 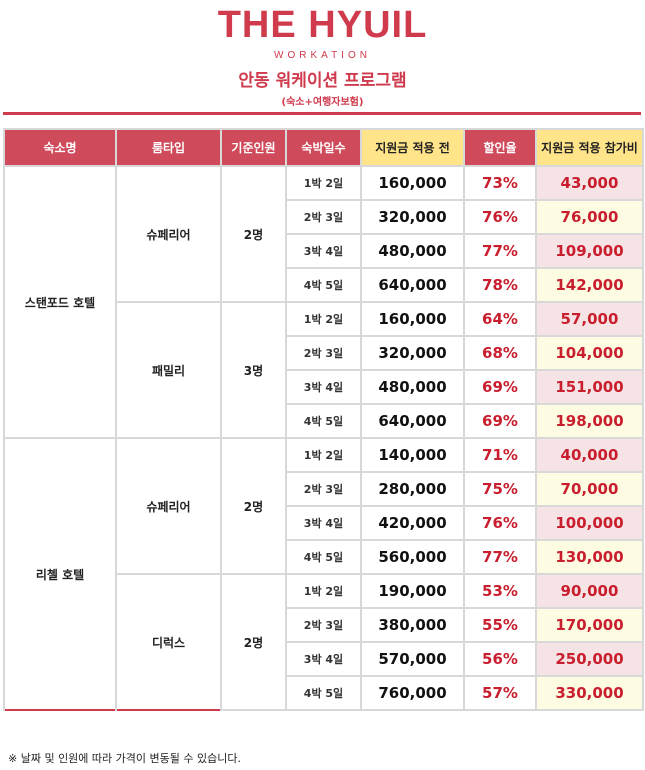 I want to click on price-after: 43,000, so click(x=589, y=183).